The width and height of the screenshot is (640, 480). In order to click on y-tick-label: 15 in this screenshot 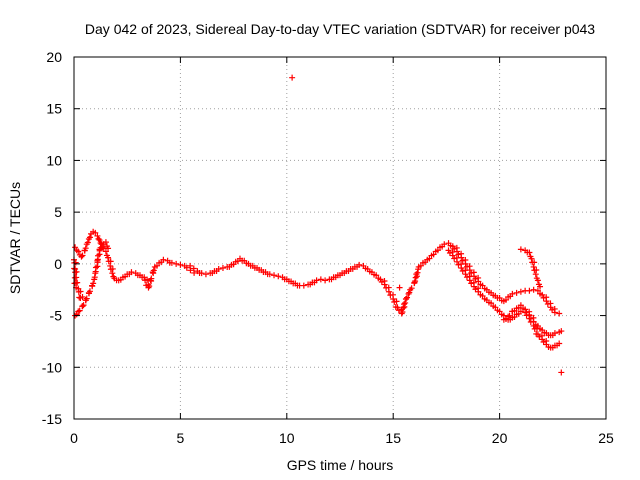, I will do `click(54, 109)`.